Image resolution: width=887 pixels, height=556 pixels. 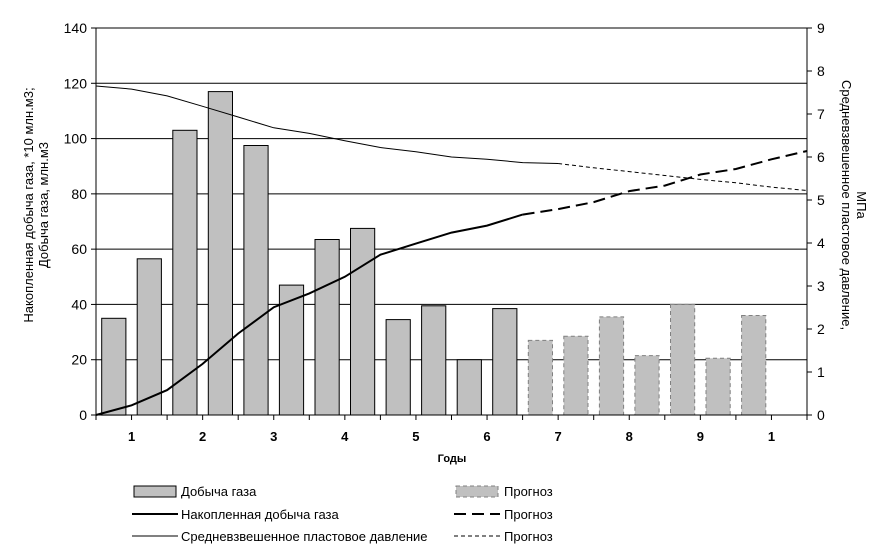 I want to click on x-tick-label-8: 8, so click(x=629, y=436).